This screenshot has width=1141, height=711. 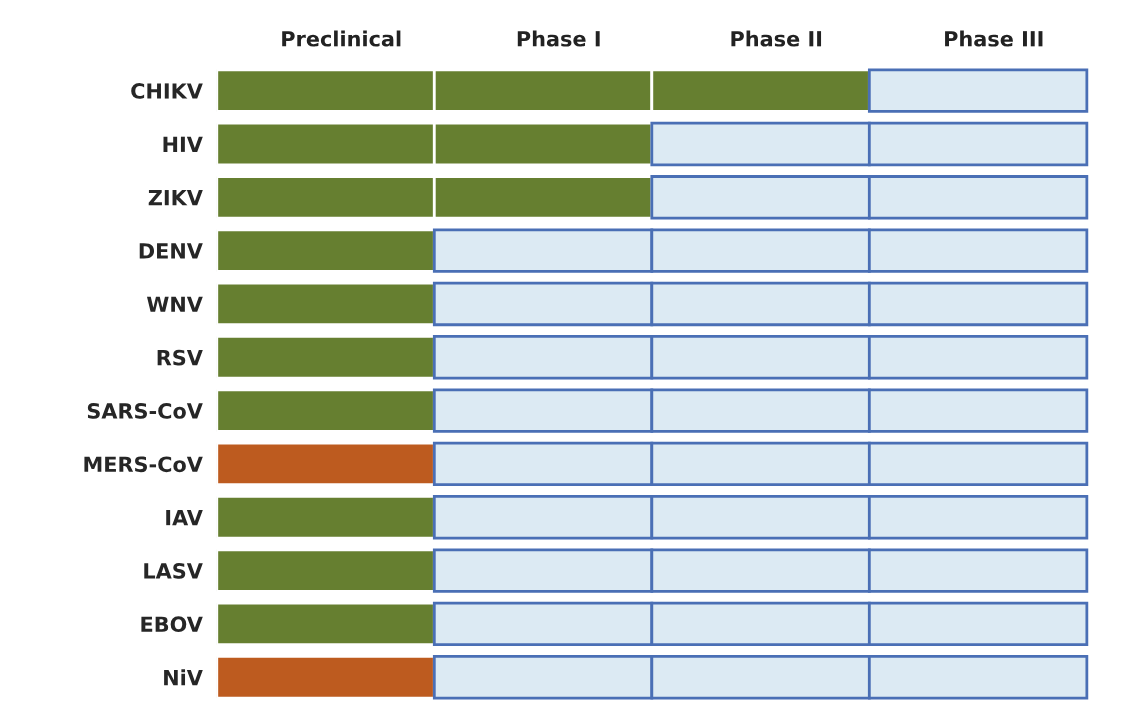 I want to click on y-tick-label: HIV, so click(x=183, y=144).